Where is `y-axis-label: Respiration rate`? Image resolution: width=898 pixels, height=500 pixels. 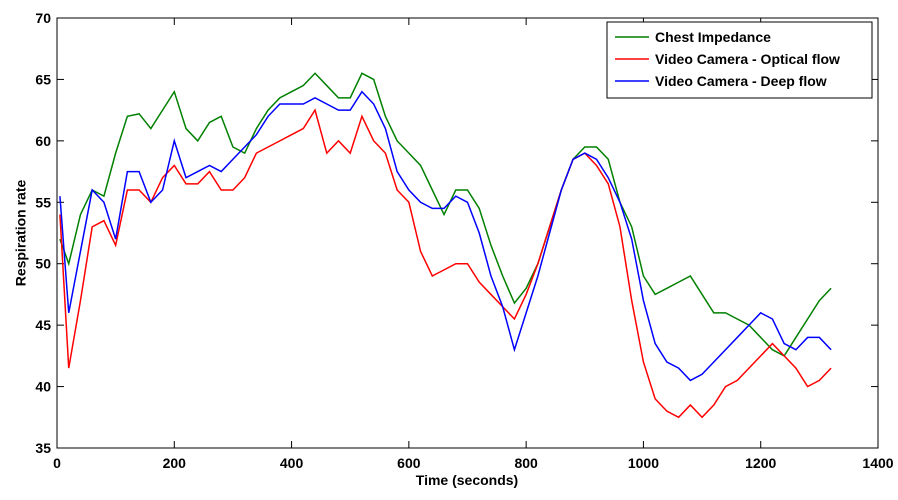 y-axis-label: Respiration rate is located at coordinates (21, 232).